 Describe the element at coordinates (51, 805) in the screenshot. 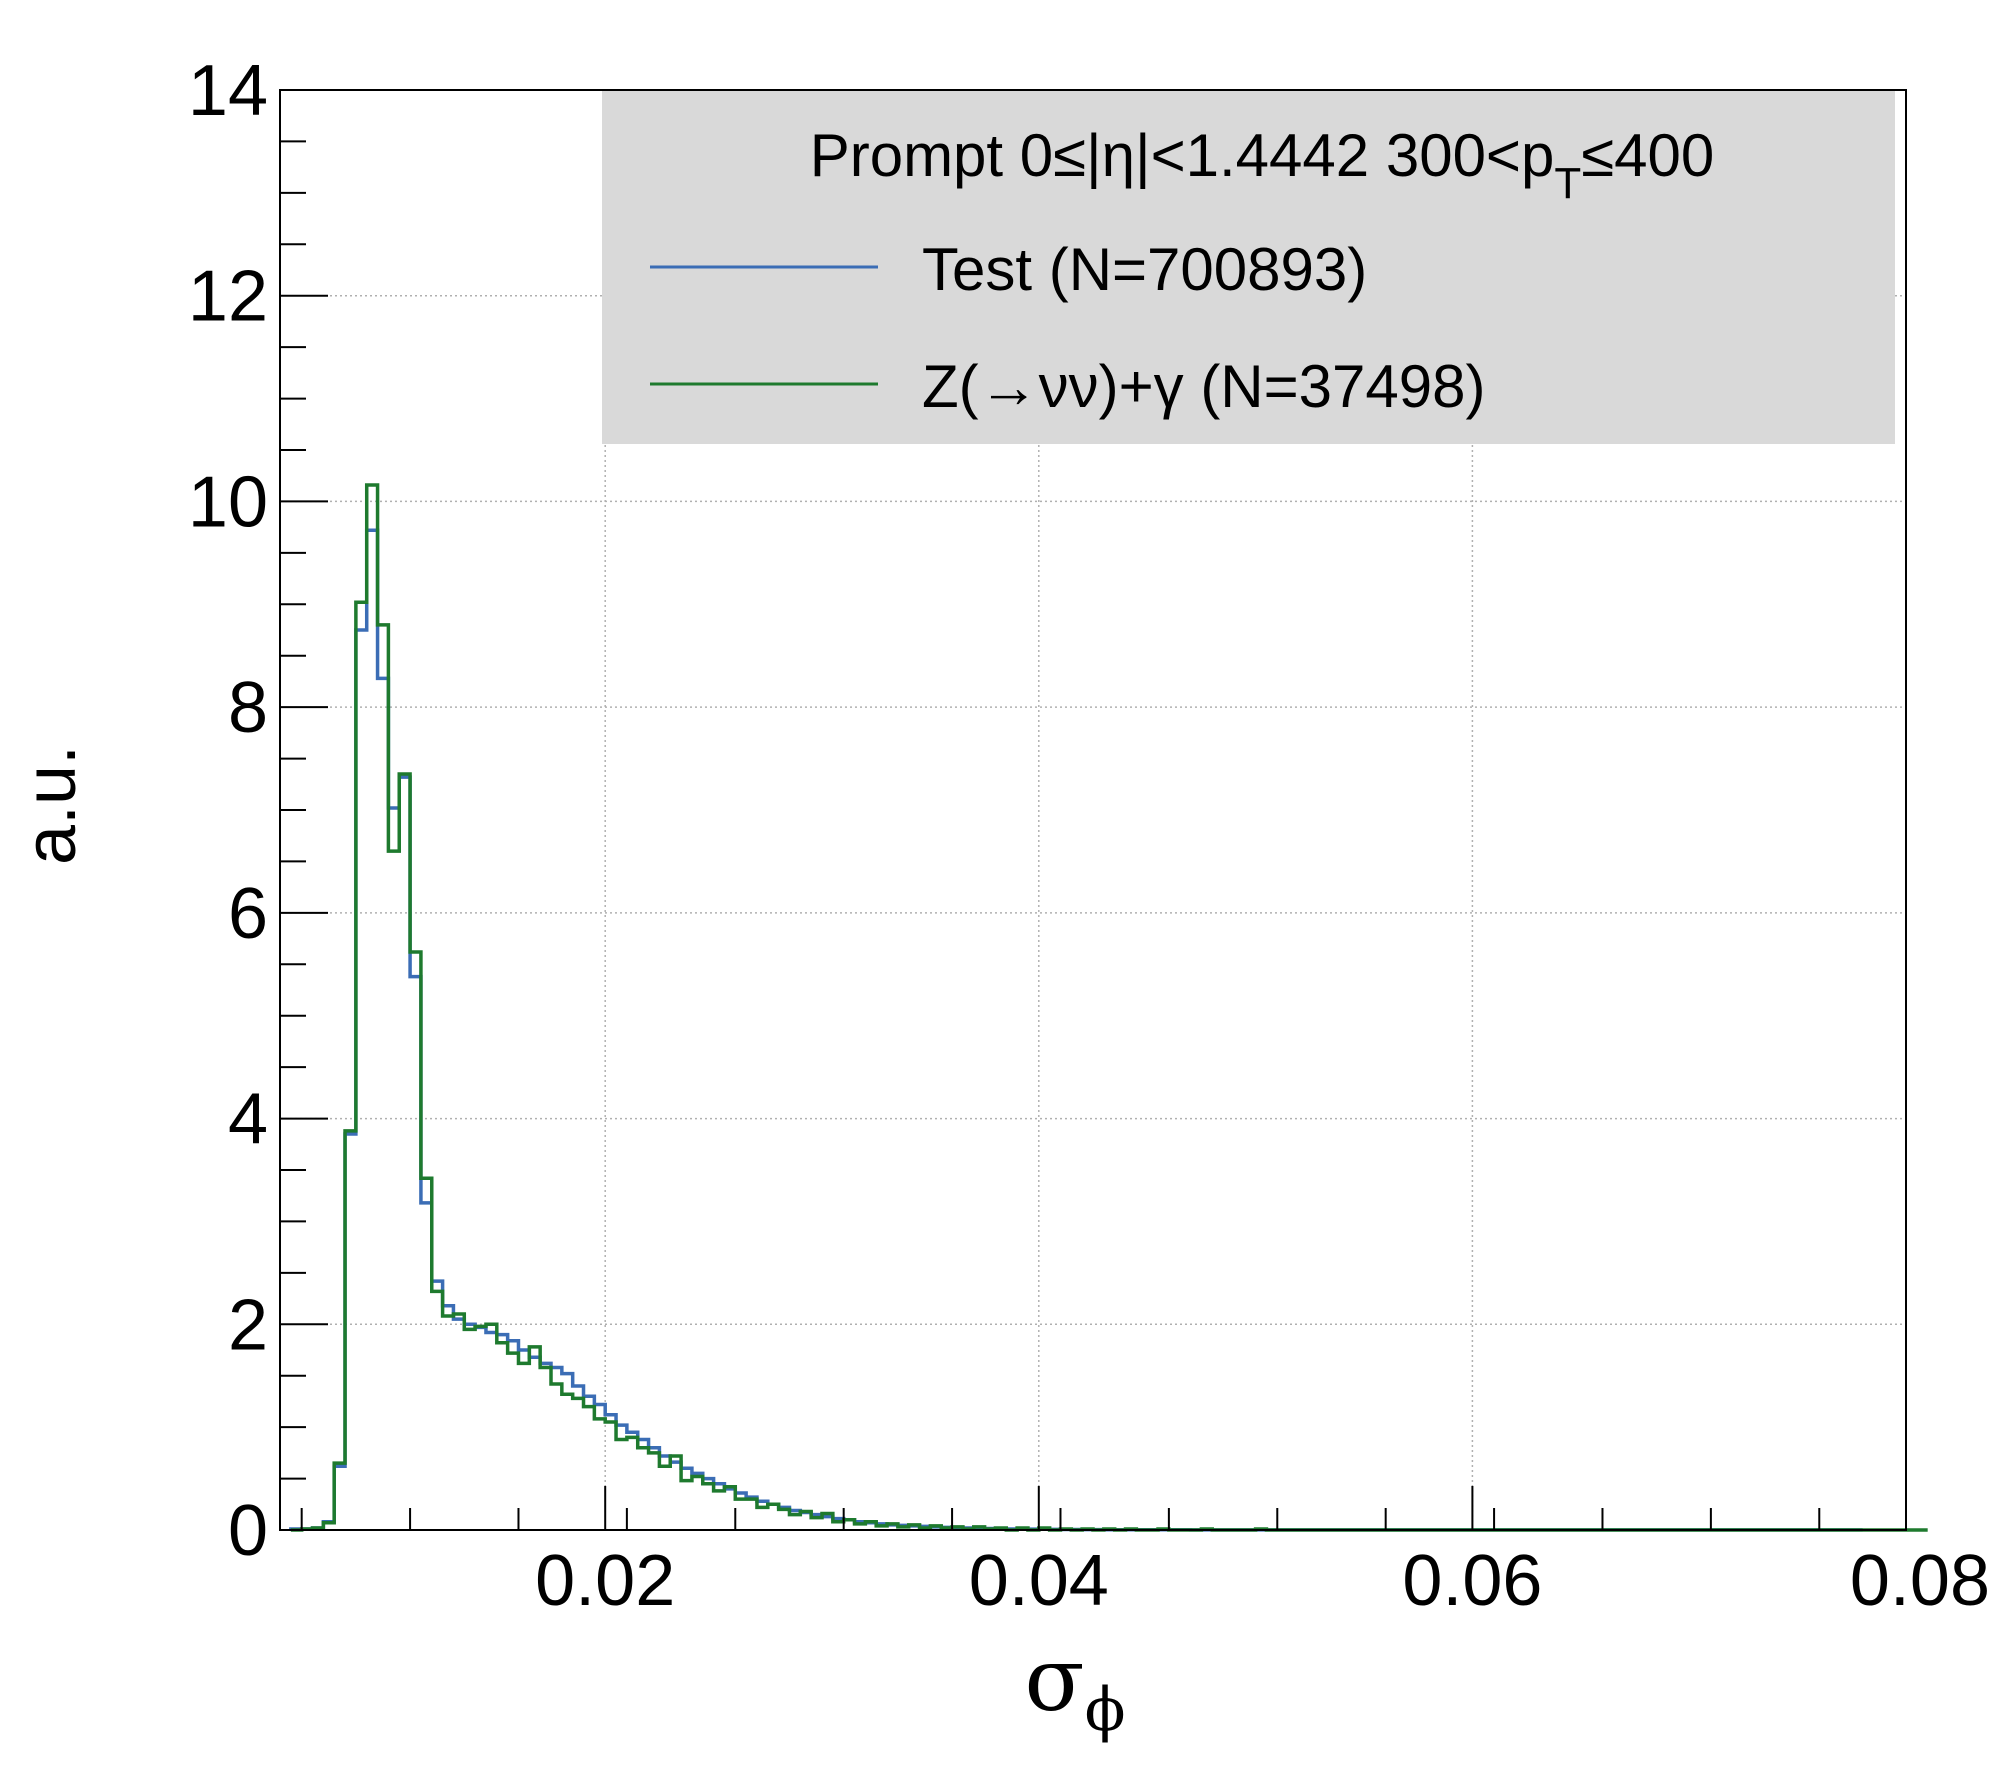

I see `y-axis-label: a.u.` at that location.